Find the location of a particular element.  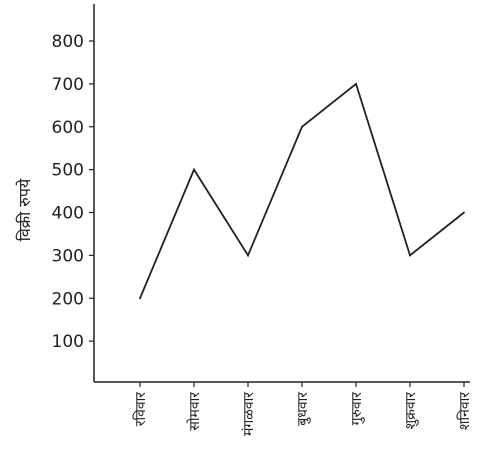

y-tick-label: 600 is located at coordinates (68, 128).